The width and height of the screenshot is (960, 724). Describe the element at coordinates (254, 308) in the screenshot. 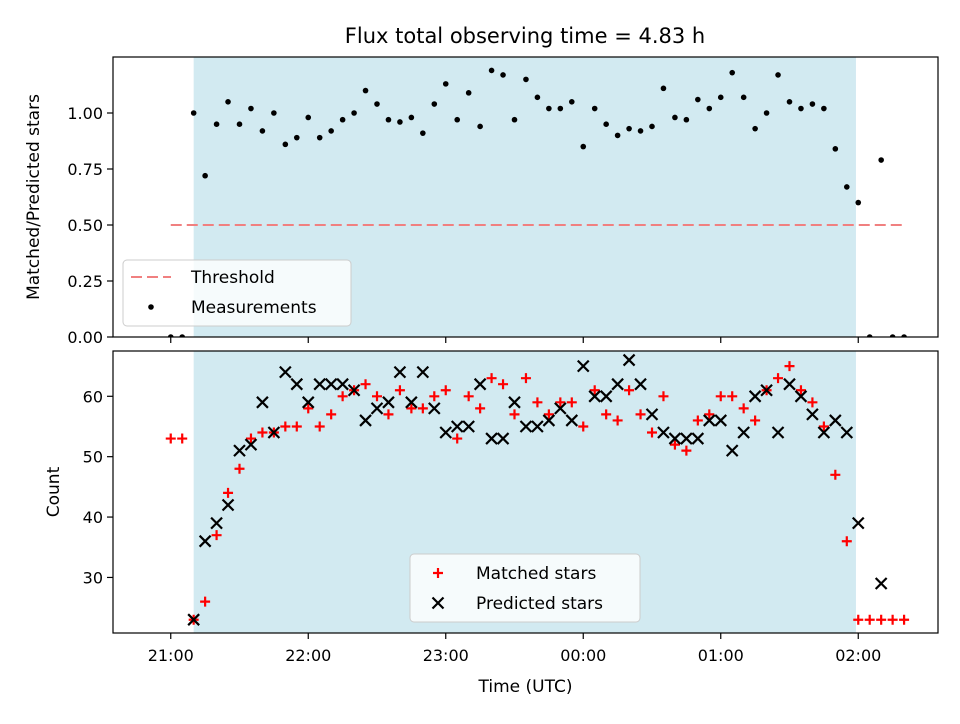

I see `legend-label: Measurements` at that location.